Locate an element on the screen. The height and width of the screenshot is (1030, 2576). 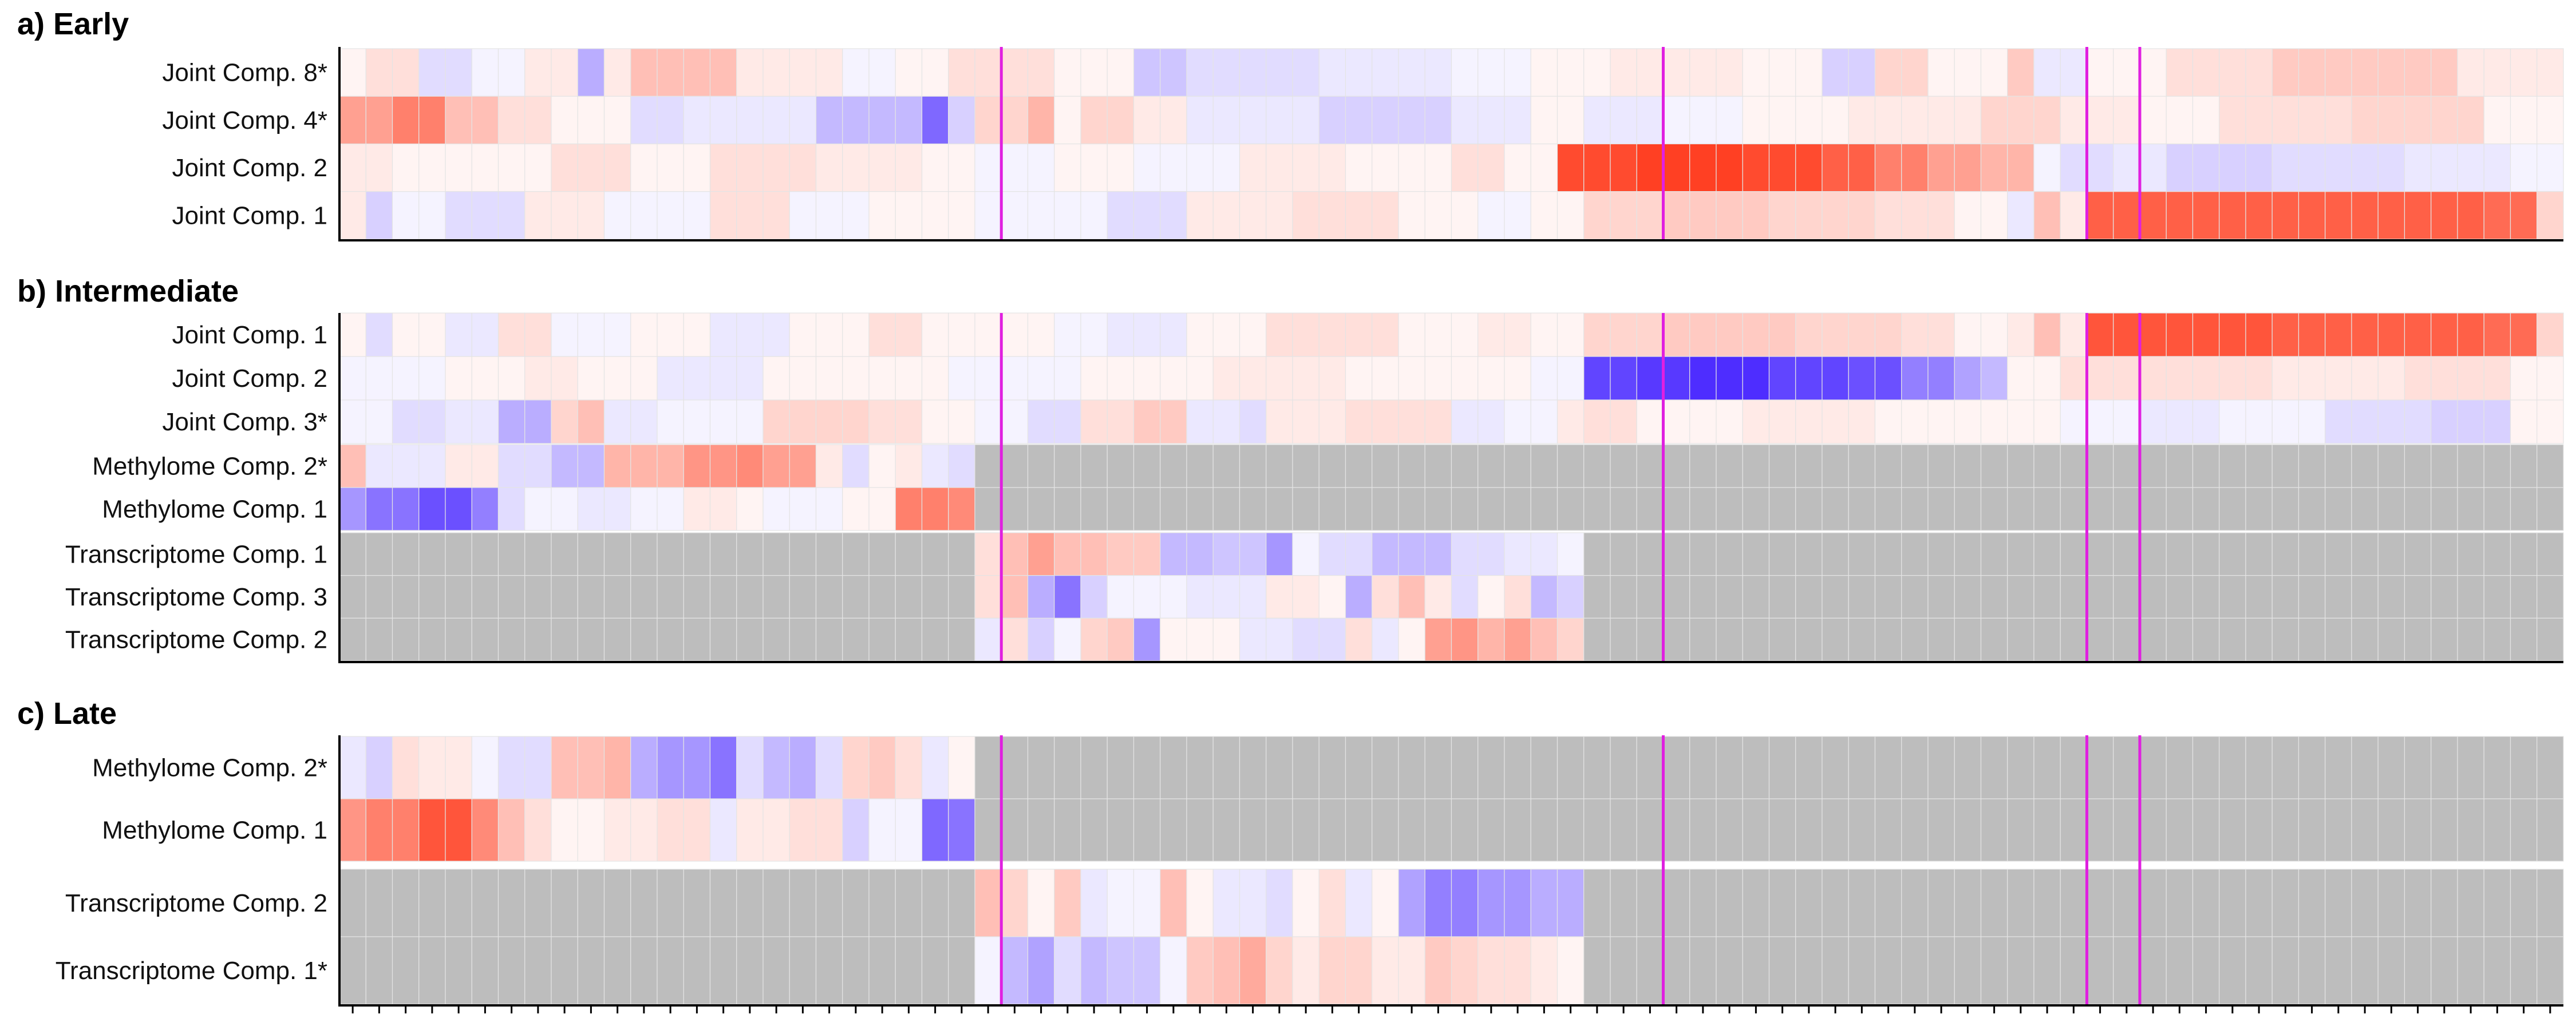
row-label: Joint Comp. 2 is located at coordinates (249, 168).